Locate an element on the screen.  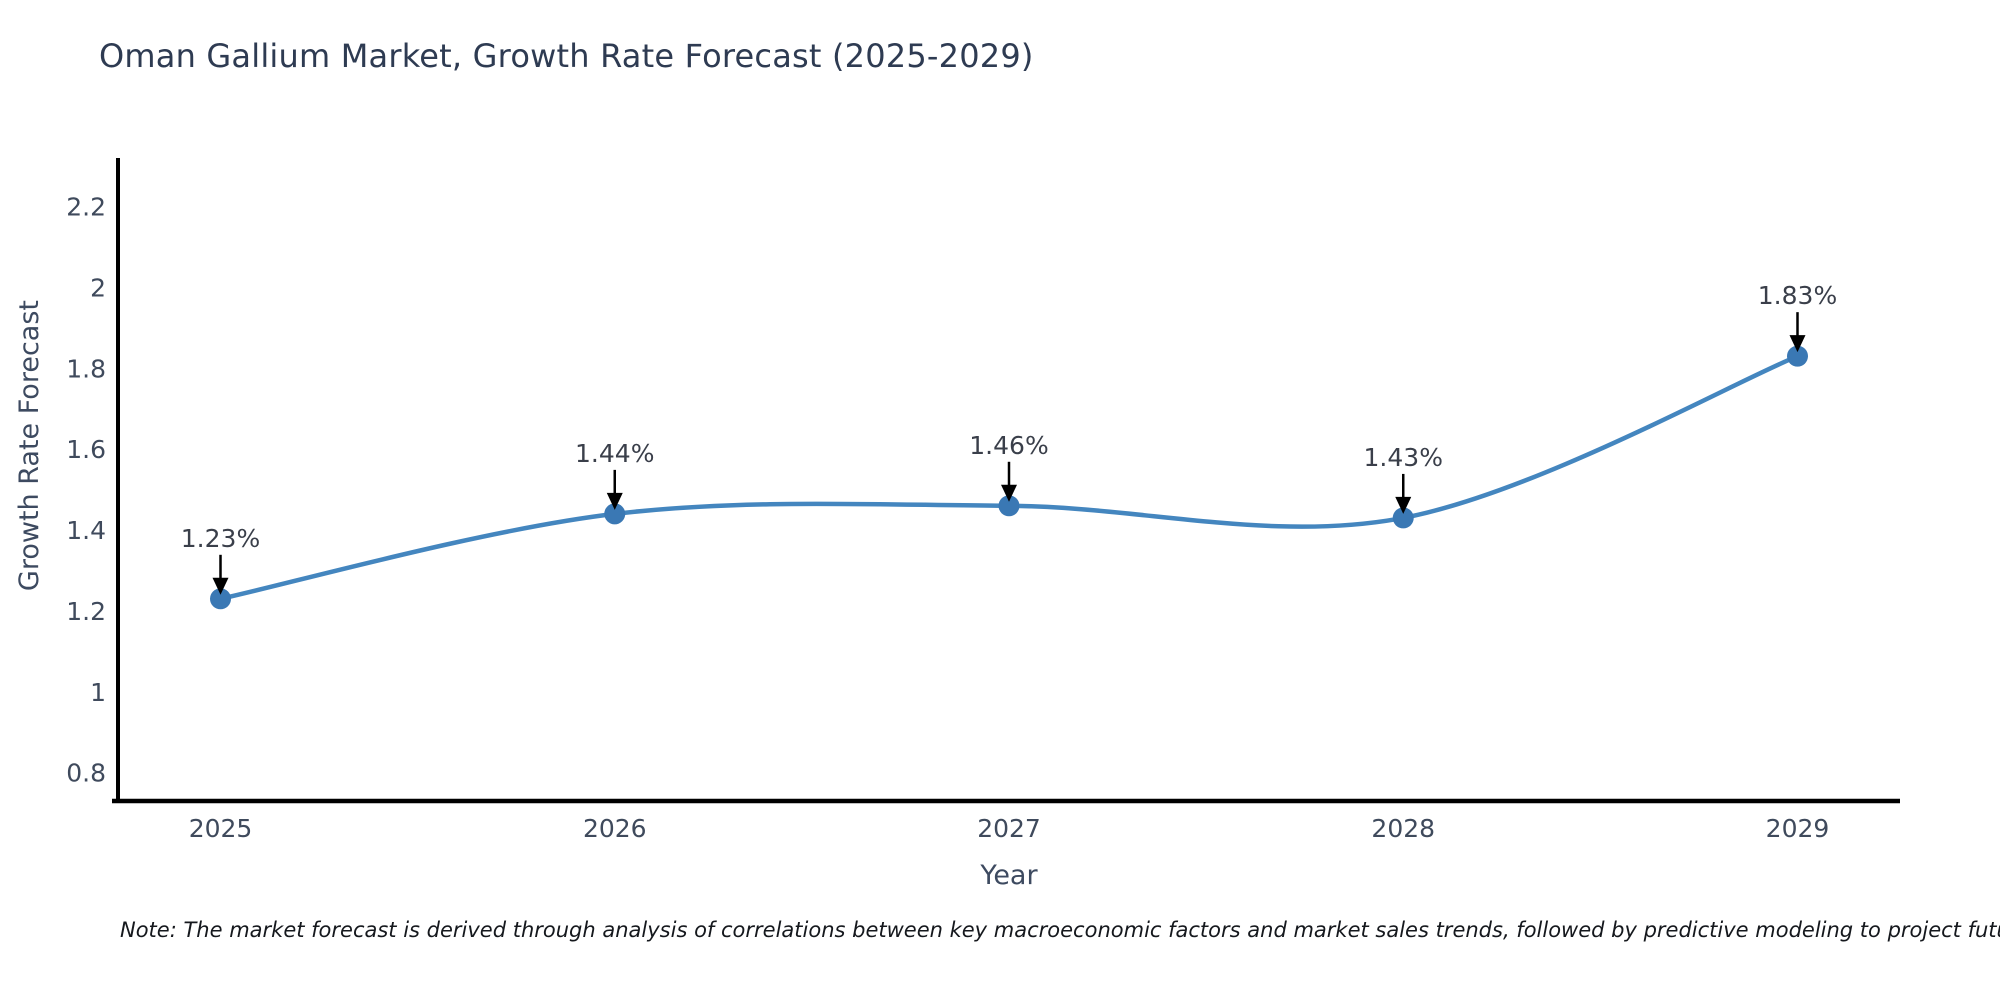
data-point-label: 1.83% is located at coordinates (1797, 295).